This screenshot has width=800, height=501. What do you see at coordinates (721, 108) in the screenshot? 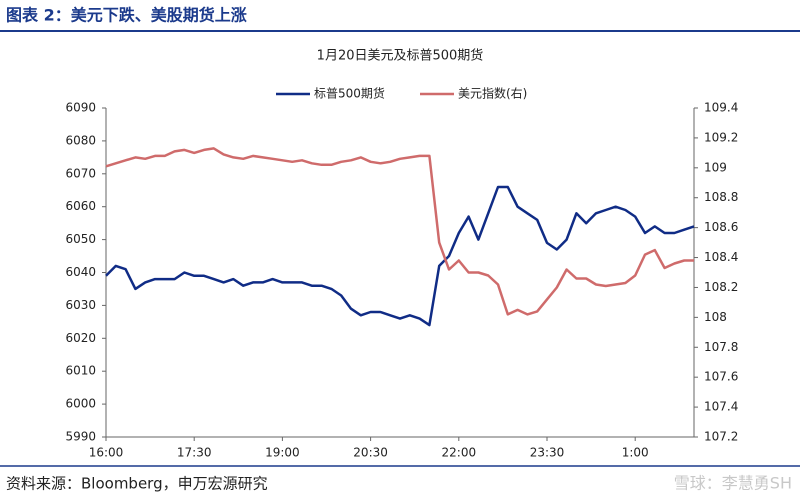
I see `y2-tick-label: 109.4` at bounding box center [721, 108].